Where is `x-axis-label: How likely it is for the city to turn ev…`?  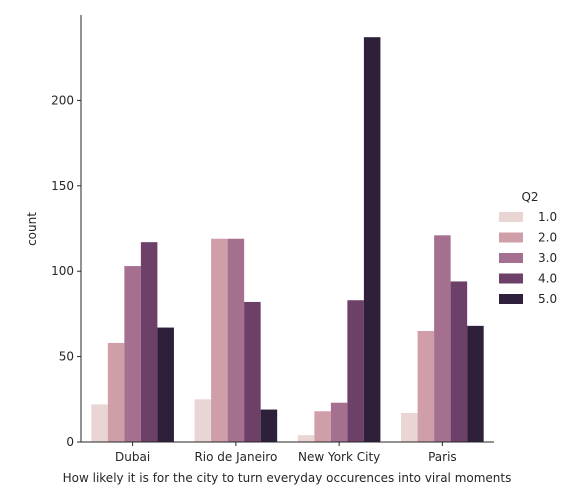
x-axis-label: How likely it is for the city to turn ev… is located at coordinates (287, 478).